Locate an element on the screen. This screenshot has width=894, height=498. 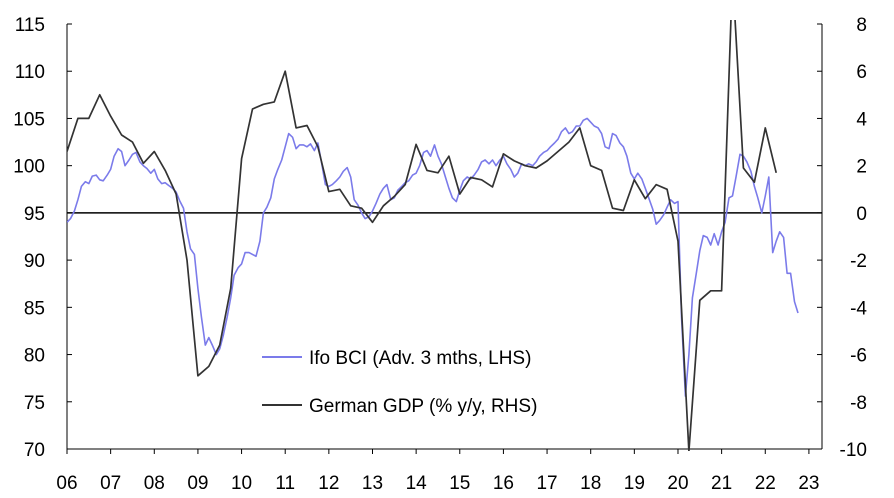
x-tick-label: 19 is located at coordinates (634, 483).